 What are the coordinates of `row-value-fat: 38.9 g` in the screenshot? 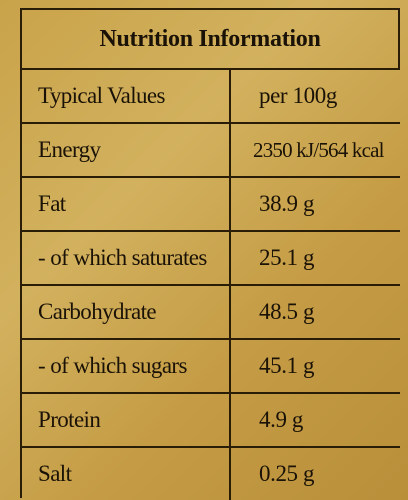 It's located at (287, 203).